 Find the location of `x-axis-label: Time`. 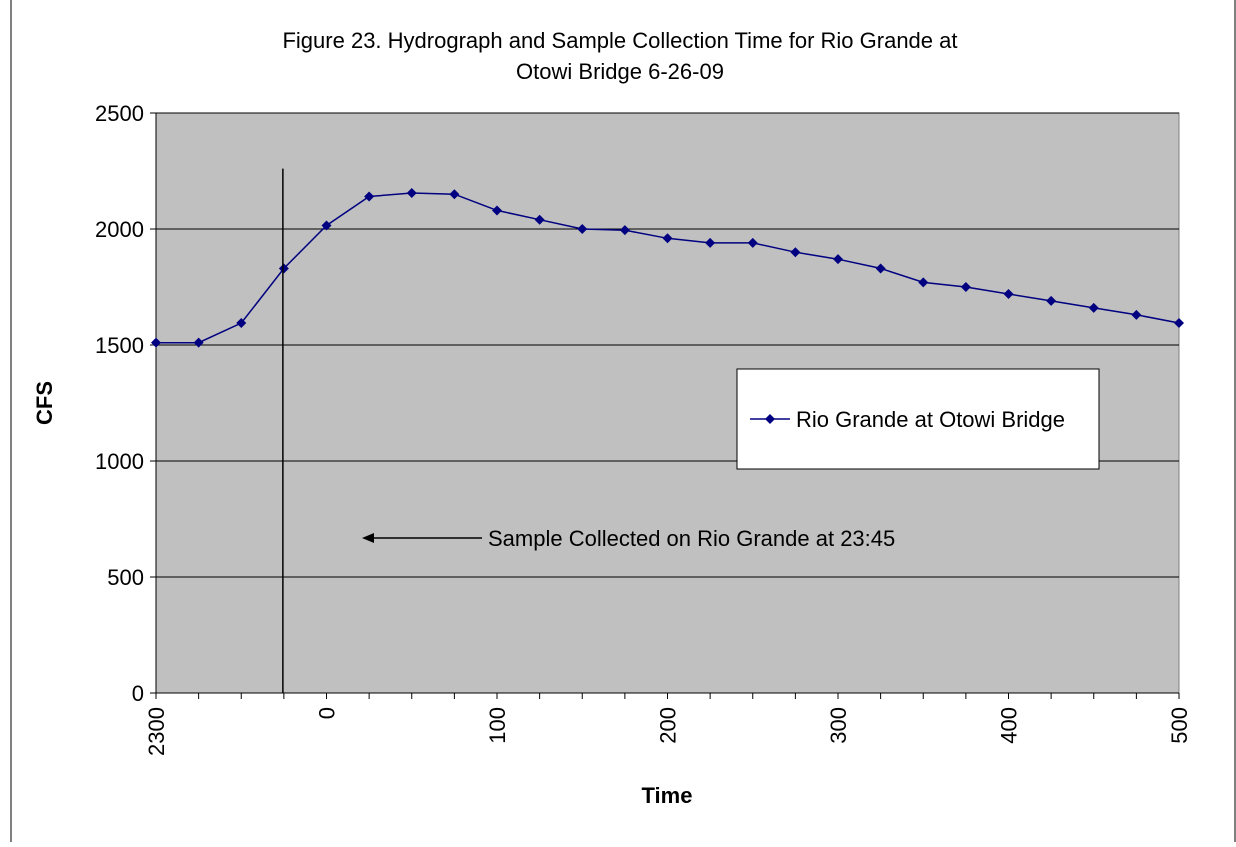

x-axis-label: Time is located at coordinates (667, 795).